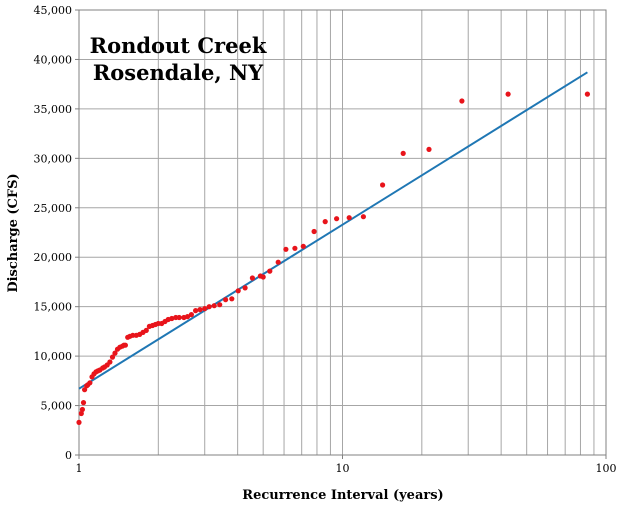 This screenshot has height=512, width=623. Describe the element at coordinates (79, 468) in the screenshot. I see `x-tick-label: 1` at that location.